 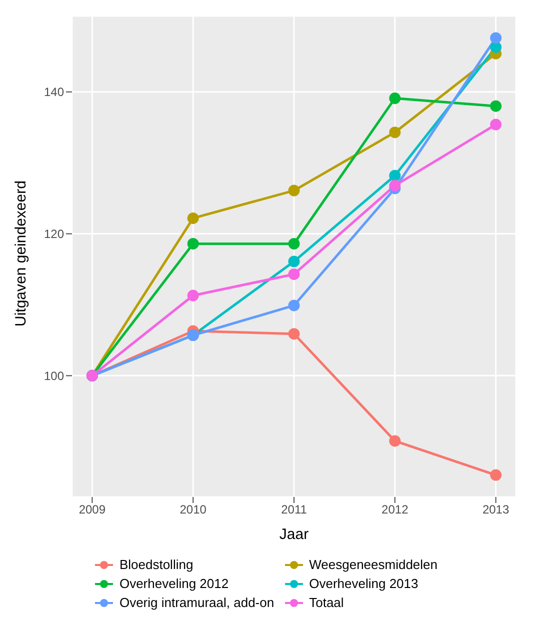 I want to click on legend-label: Bloedstolling, so click(x=156, y=564).